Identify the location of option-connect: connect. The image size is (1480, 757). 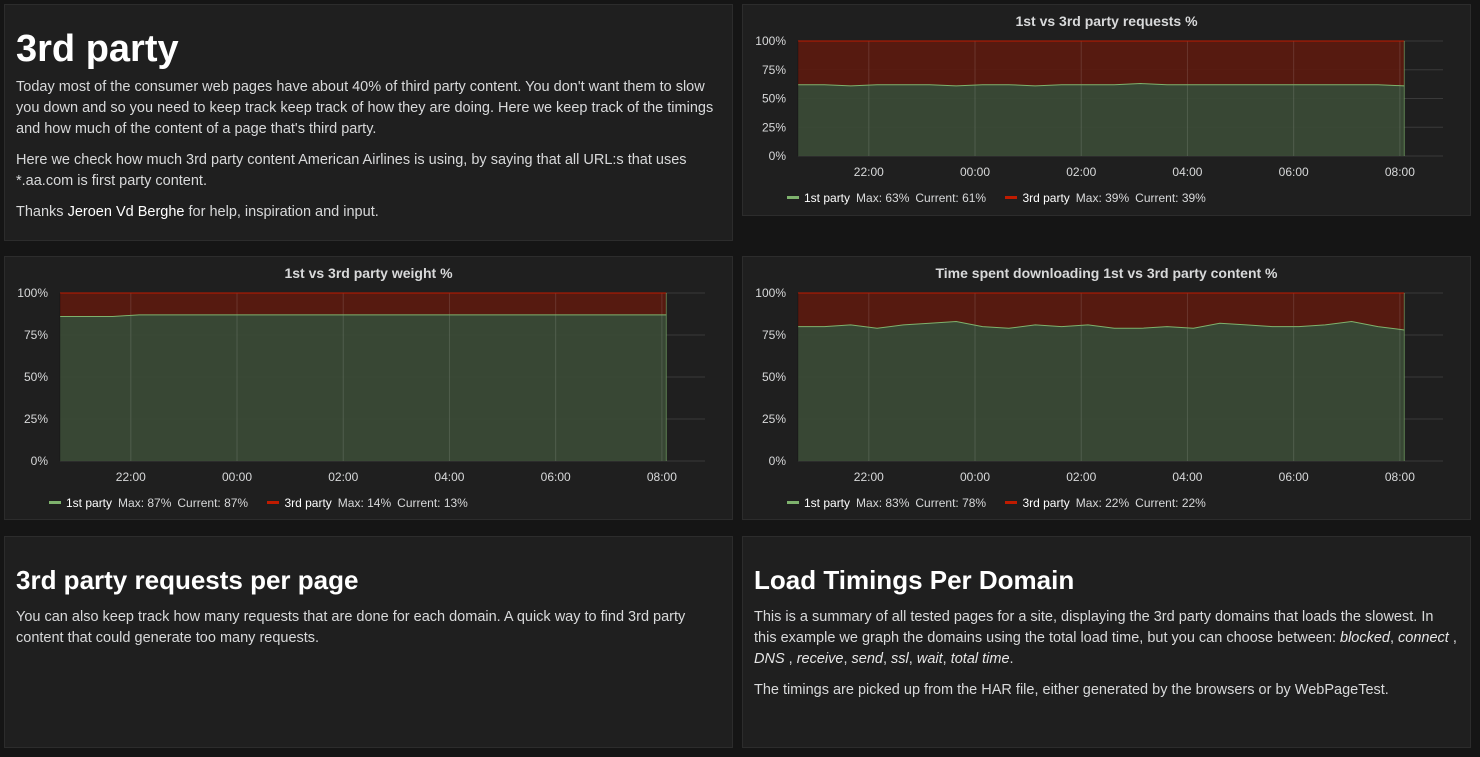
(1423, 638).